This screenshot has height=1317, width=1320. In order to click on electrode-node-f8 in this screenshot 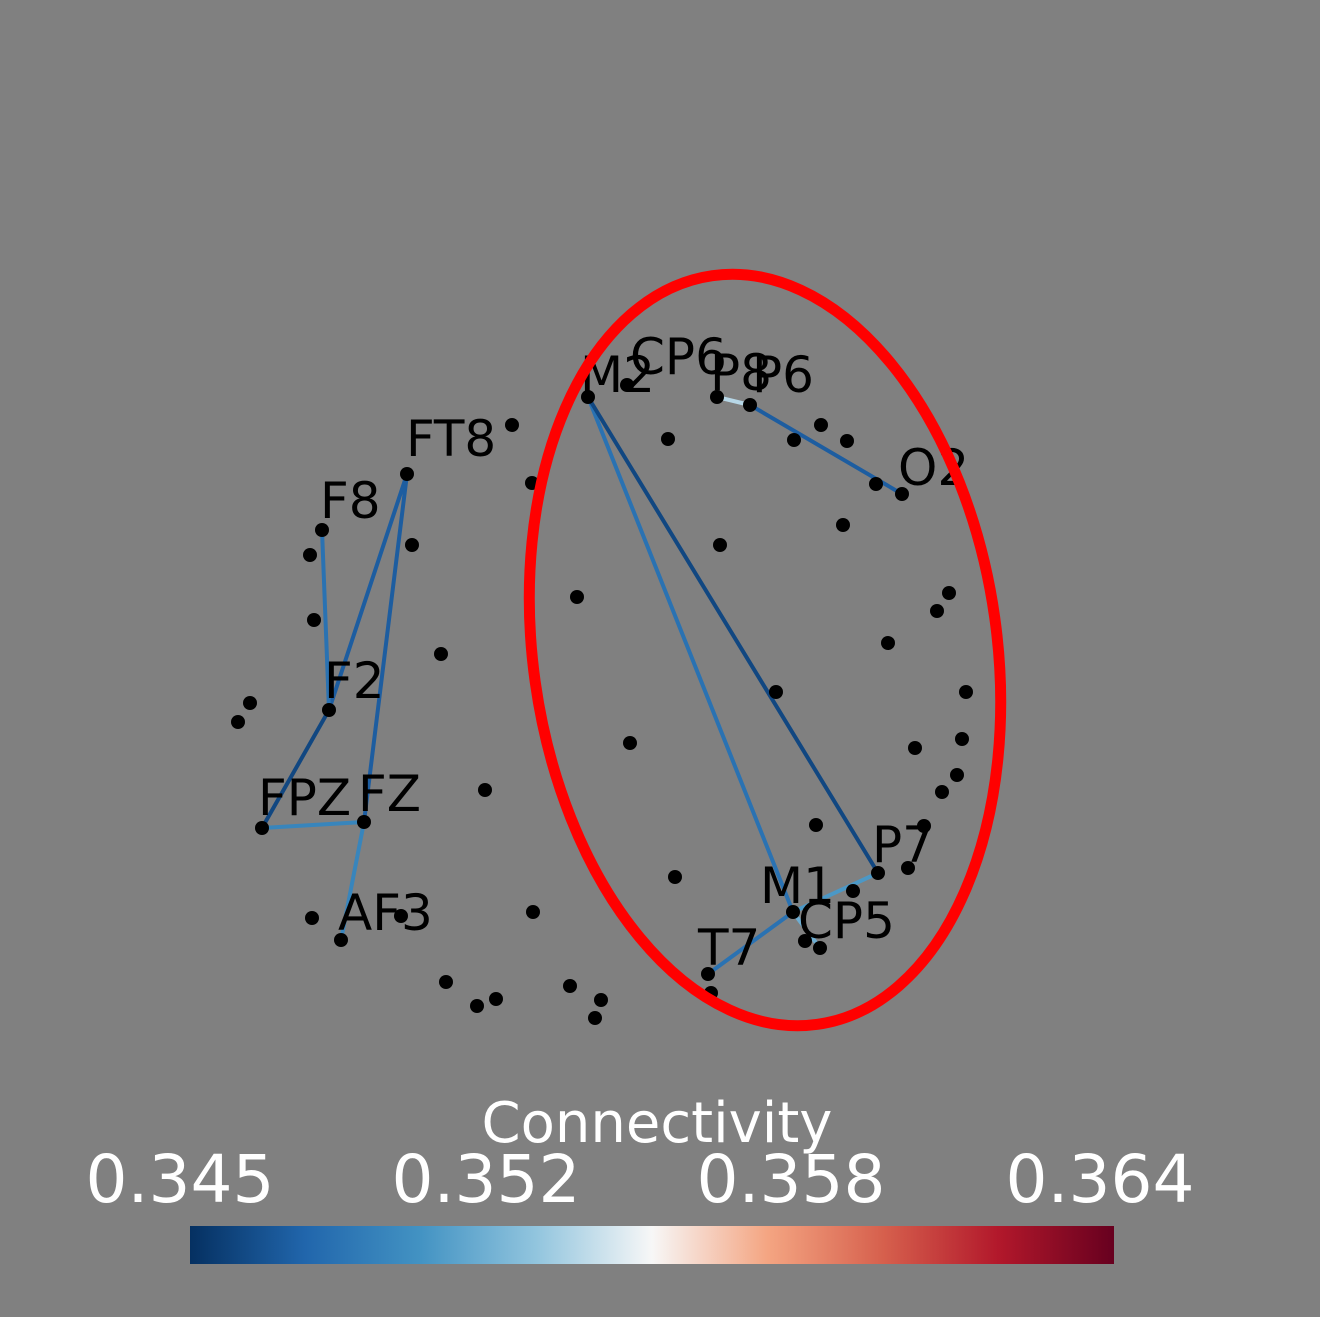, I will do `click(322, 530)`.